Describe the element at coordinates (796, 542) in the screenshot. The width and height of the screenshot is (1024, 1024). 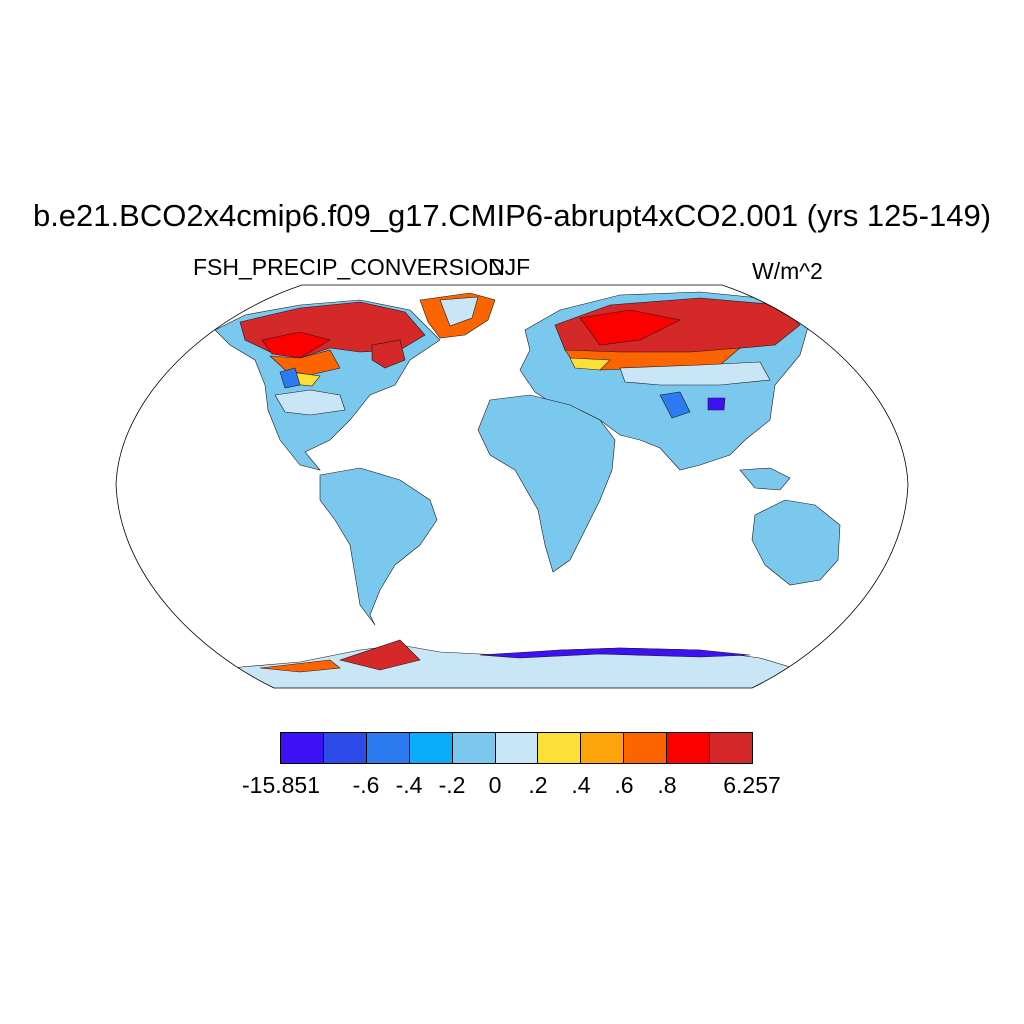
I see `australia` at that location.